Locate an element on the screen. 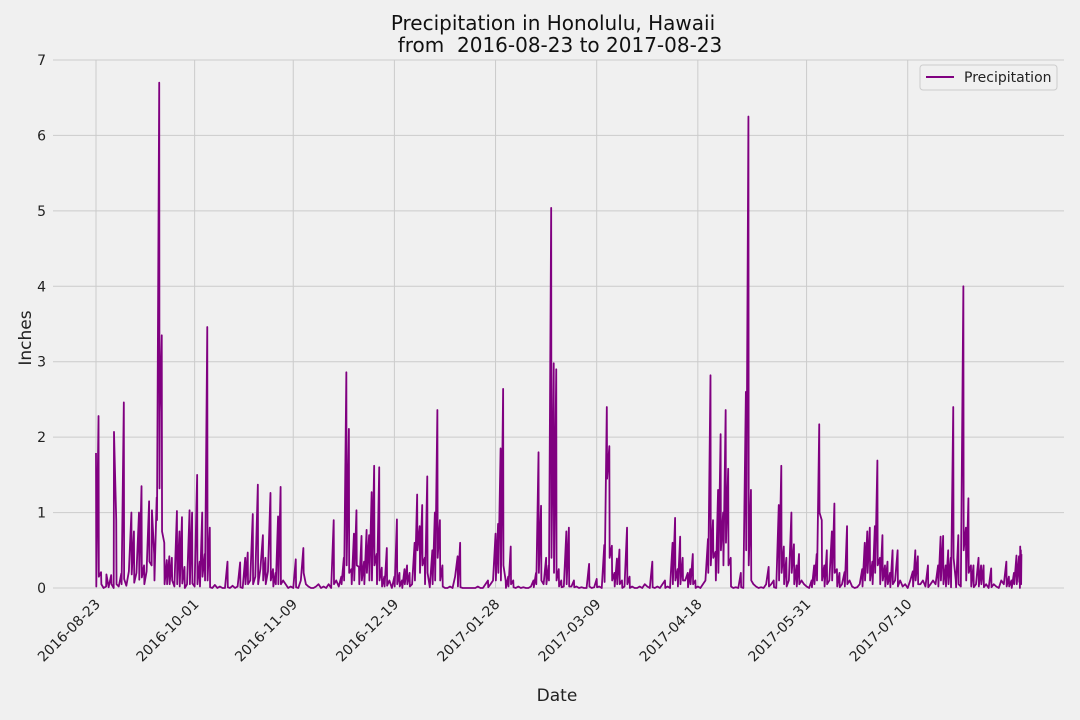 The image size is (1080, 720). y-tick-labels: 0 1 2 3 4 5 6 7 is located at coordinates (41, 325).